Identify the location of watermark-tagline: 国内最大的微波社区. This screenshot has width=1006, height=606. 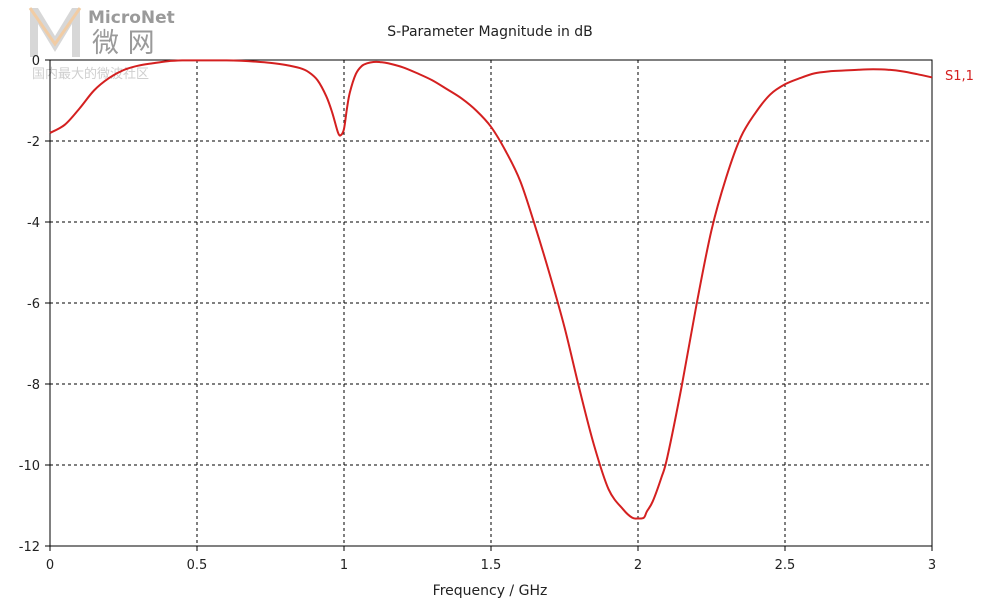
(90, 74).